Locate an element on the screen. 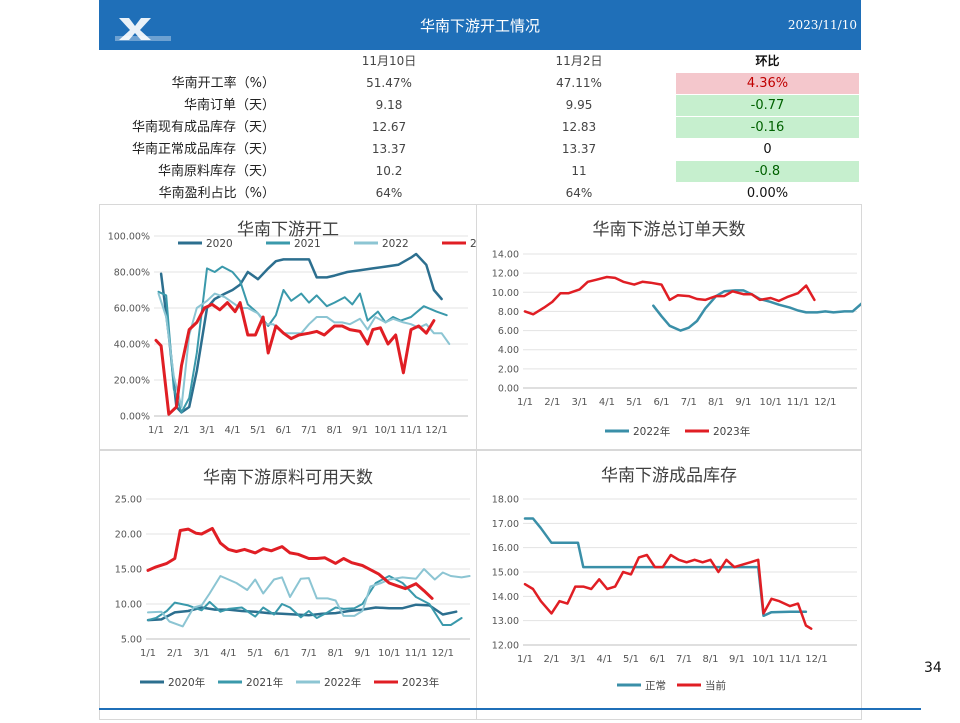 This screenshot has width=960, height=723. x-tick-label: 5/1 is located at coordinates (631, 659).